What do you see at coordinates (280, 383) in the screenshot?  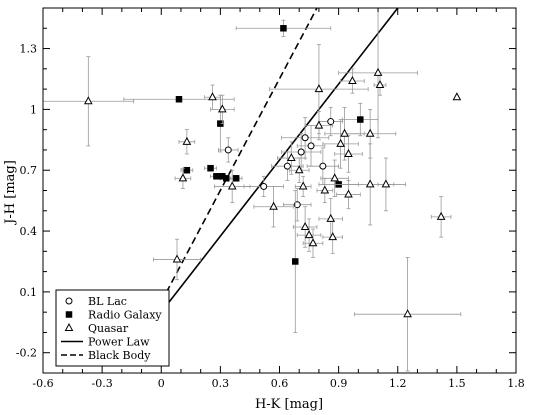 I see `x-tick-label: 0.6` at bounding box center [280, 383].